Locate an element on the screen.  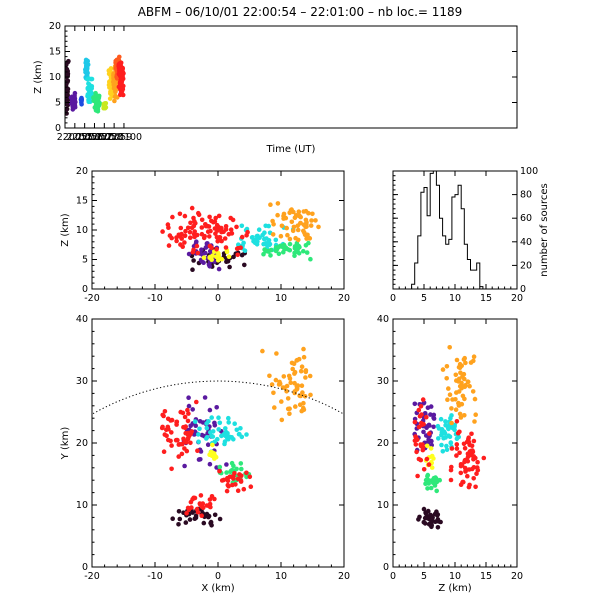
x_height-xtick-label: 0 is located at coordinates (218, 298).